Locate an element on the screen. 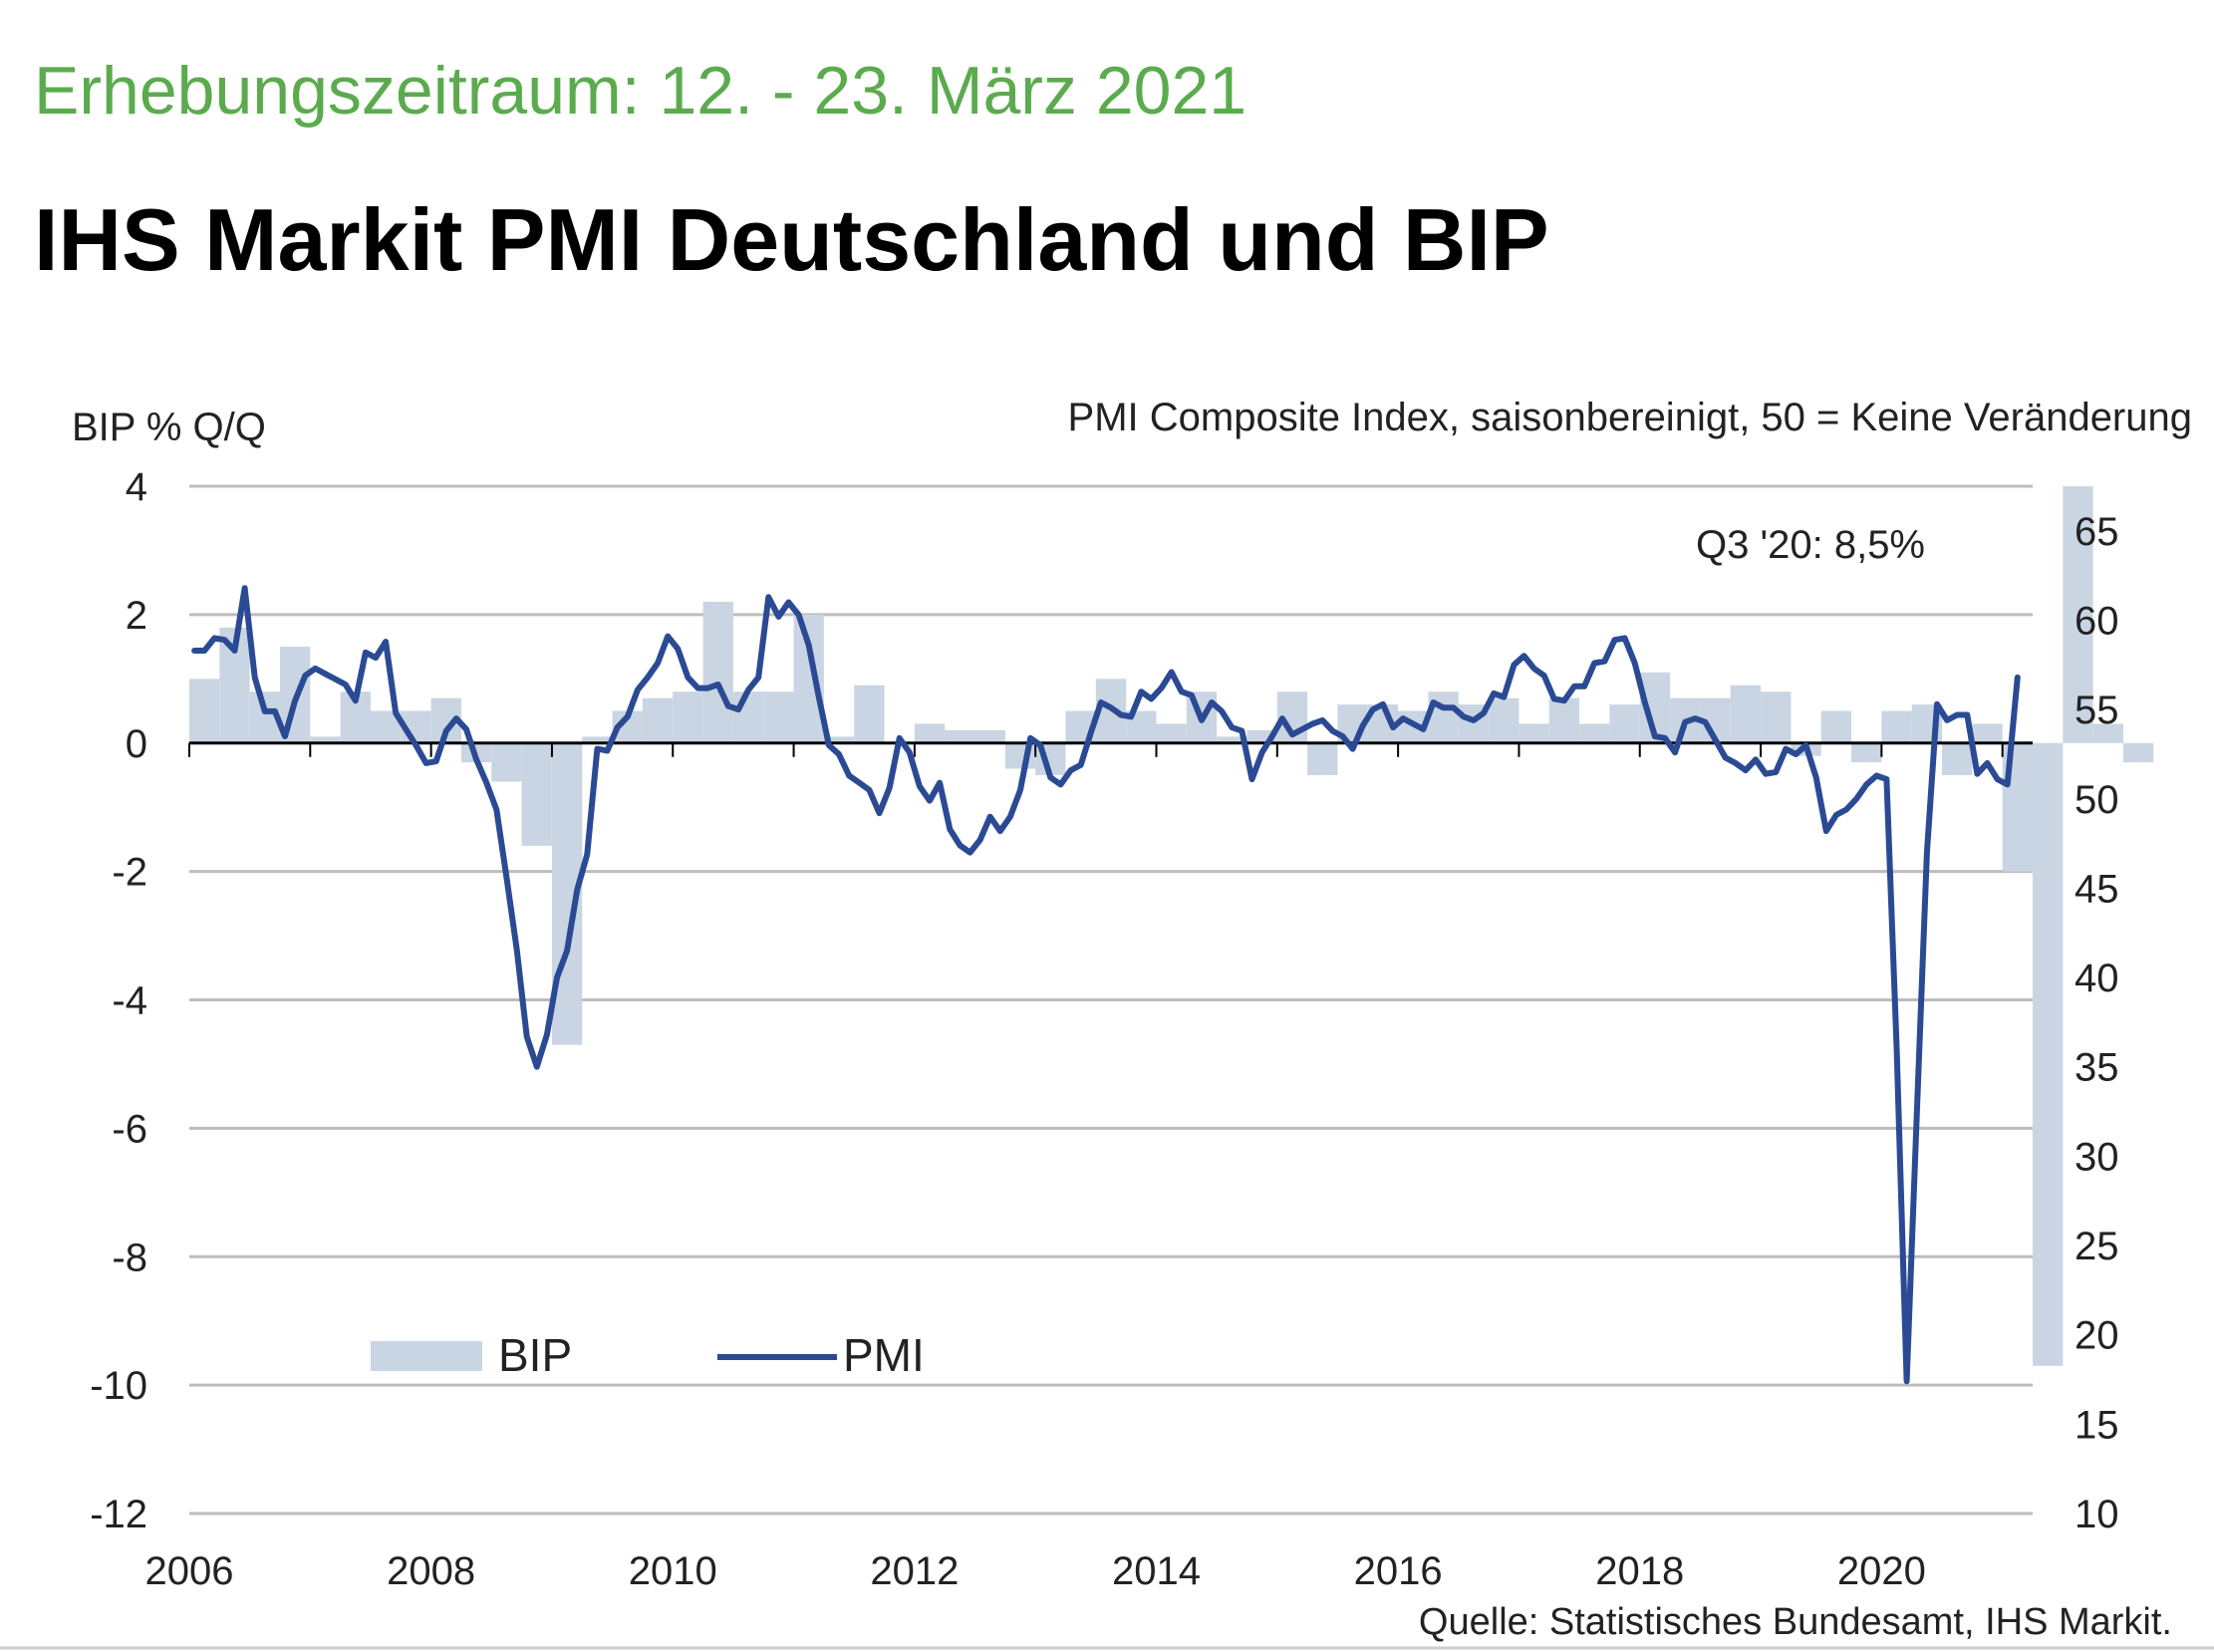  left-tick-label: -2 is located at coordinates (129, 873).